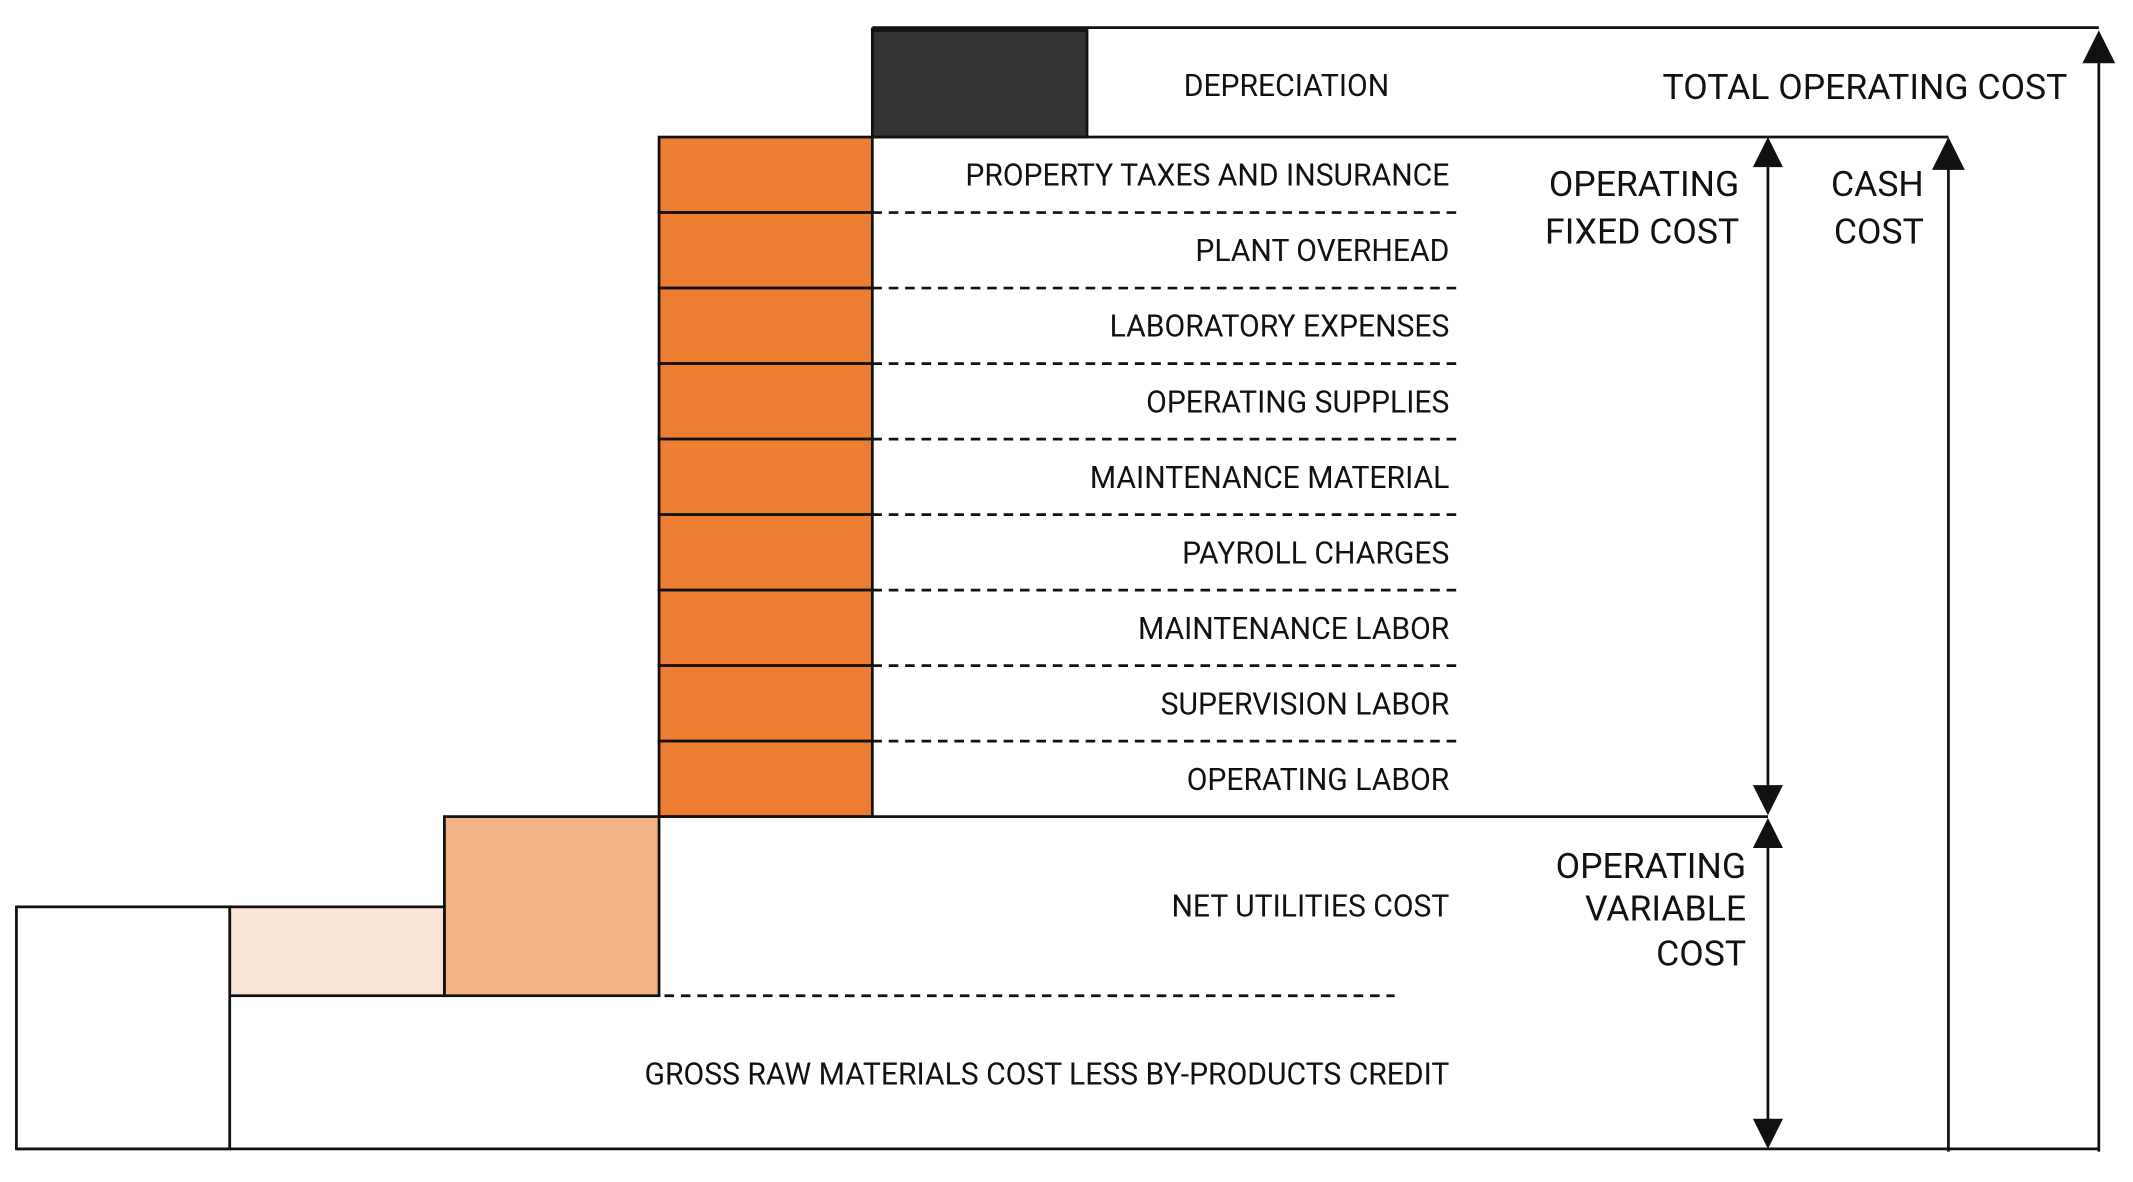  I want to click on label: PROPERTY TAXES AND INSURANCE, so click(1207, 176).